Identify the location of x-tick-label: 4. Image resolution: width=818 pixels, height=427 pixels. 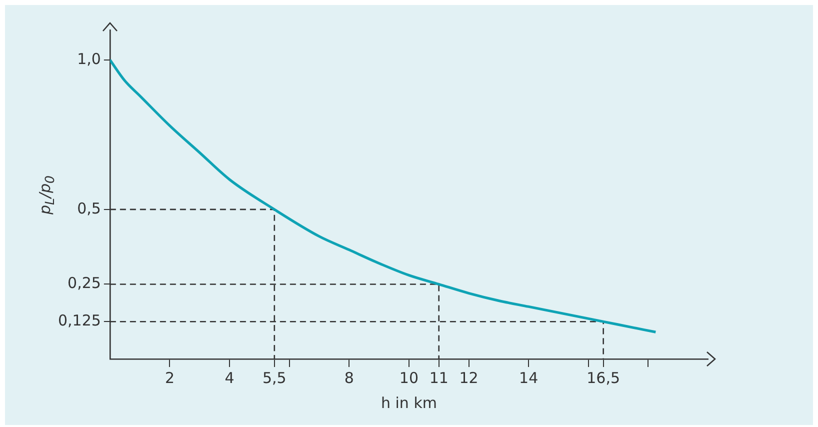
(229, 377).